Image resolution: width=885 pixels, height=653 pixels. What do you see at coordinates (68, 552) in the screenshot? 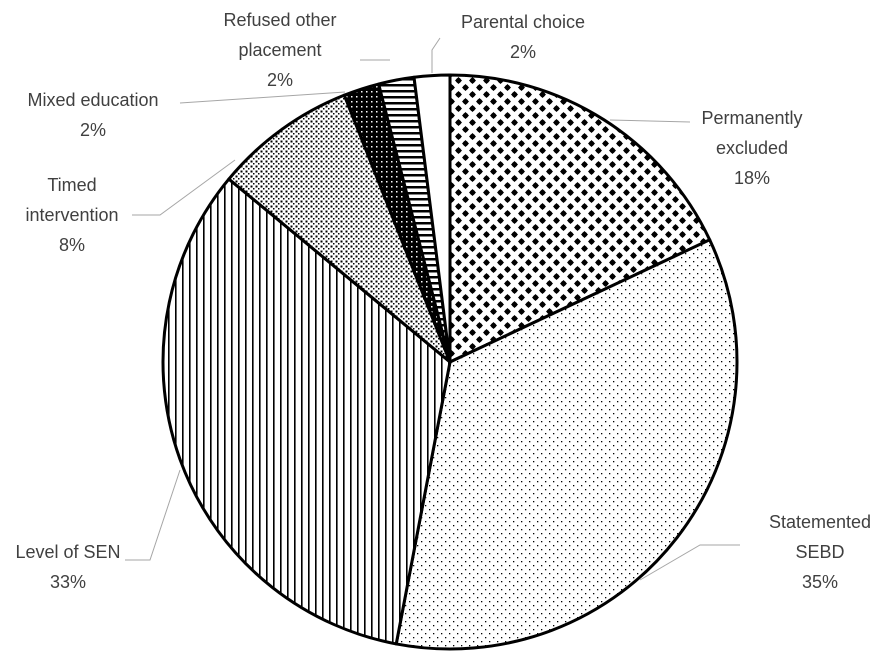
I see `slice-label: Level of SEN` at bounding box center [68, 552].